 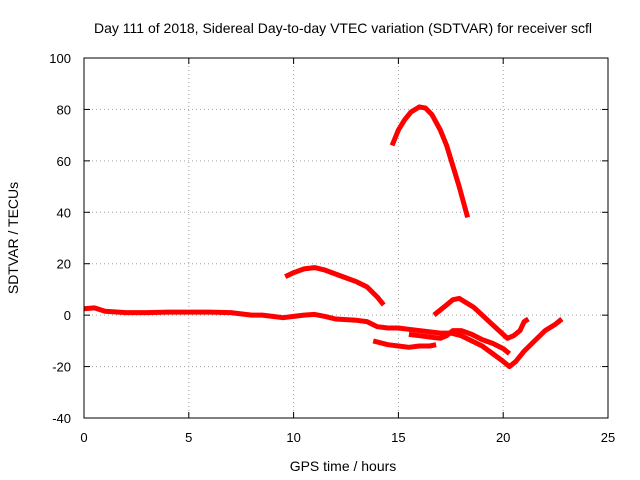 I want to click on y-tick-label: 100, so click(x=60, y=58).